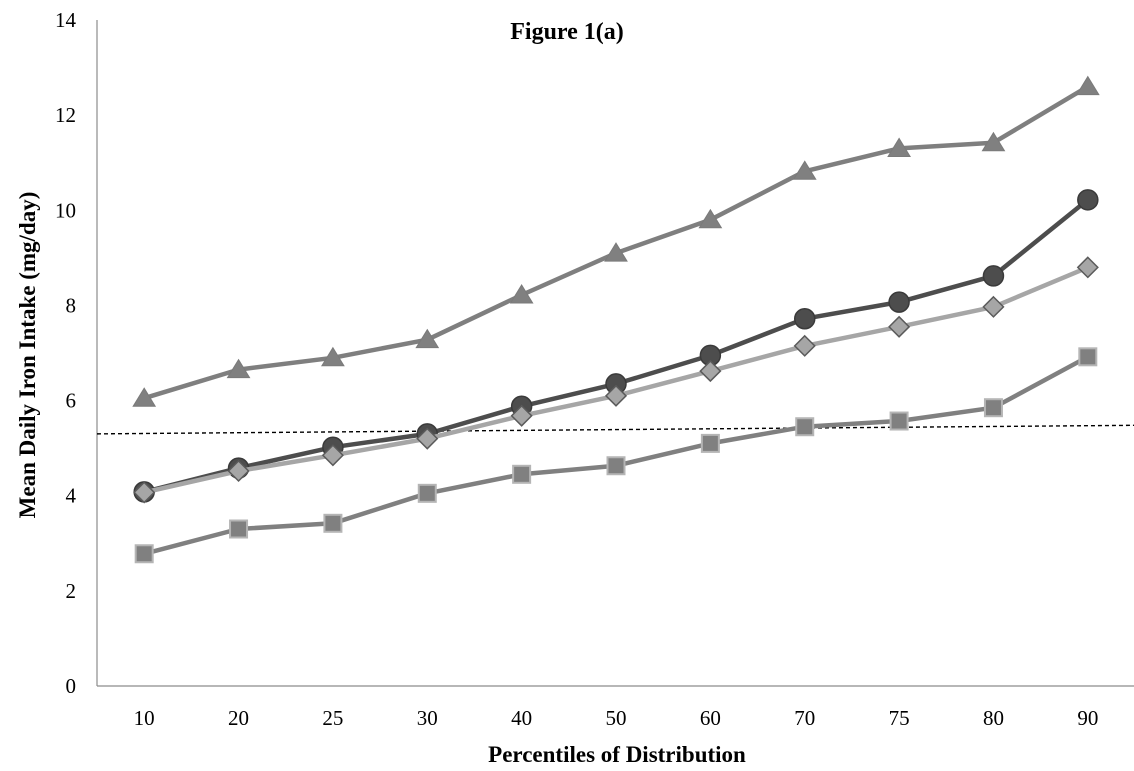 The height and width of the screenshot is (771, 1134). Describe the element at coordinates (238, 718) in the screenshot. I see `x-tick-label: 20` at that location.